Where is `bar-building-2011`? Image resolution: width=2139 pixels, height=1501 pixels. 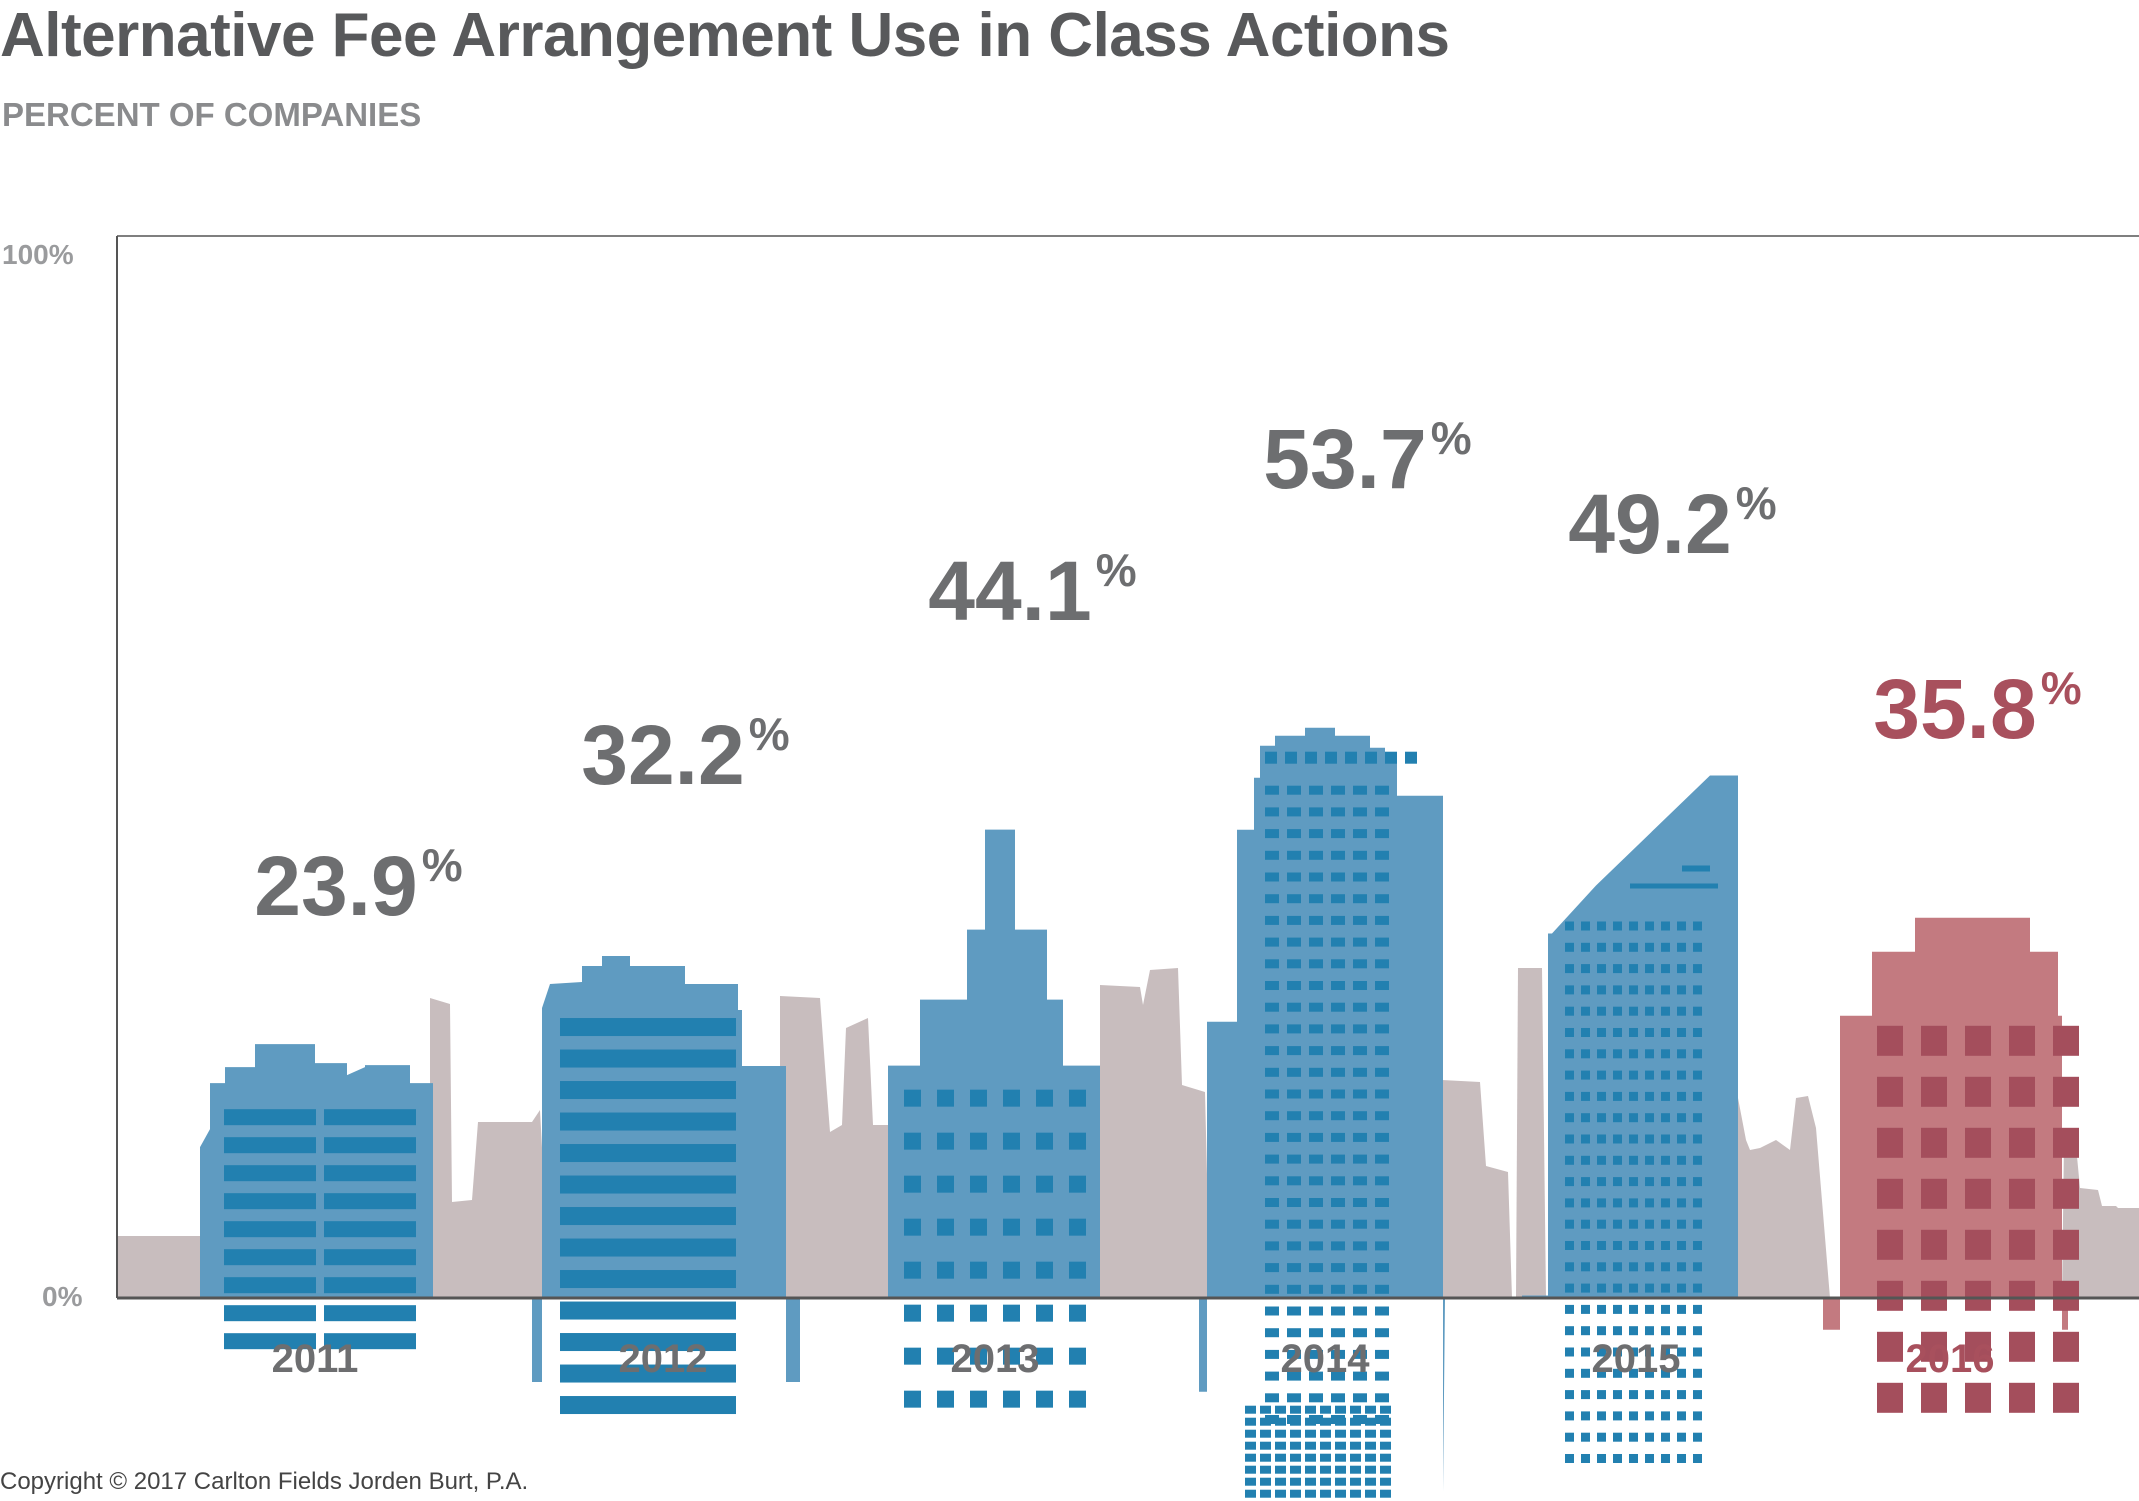 bar-building-2011 is located at coordinates (314, 1197).